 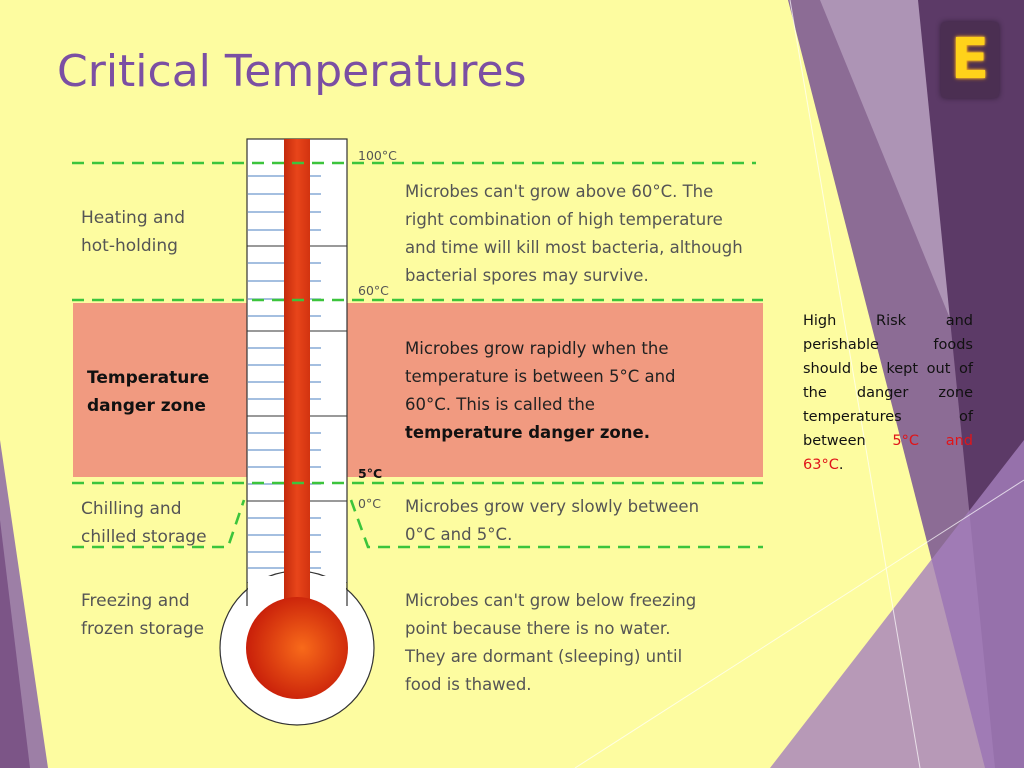 What do you see at coordinates (297, 379) in the screenshot?
I see `mercury-column` at bounding box center [297, 379].